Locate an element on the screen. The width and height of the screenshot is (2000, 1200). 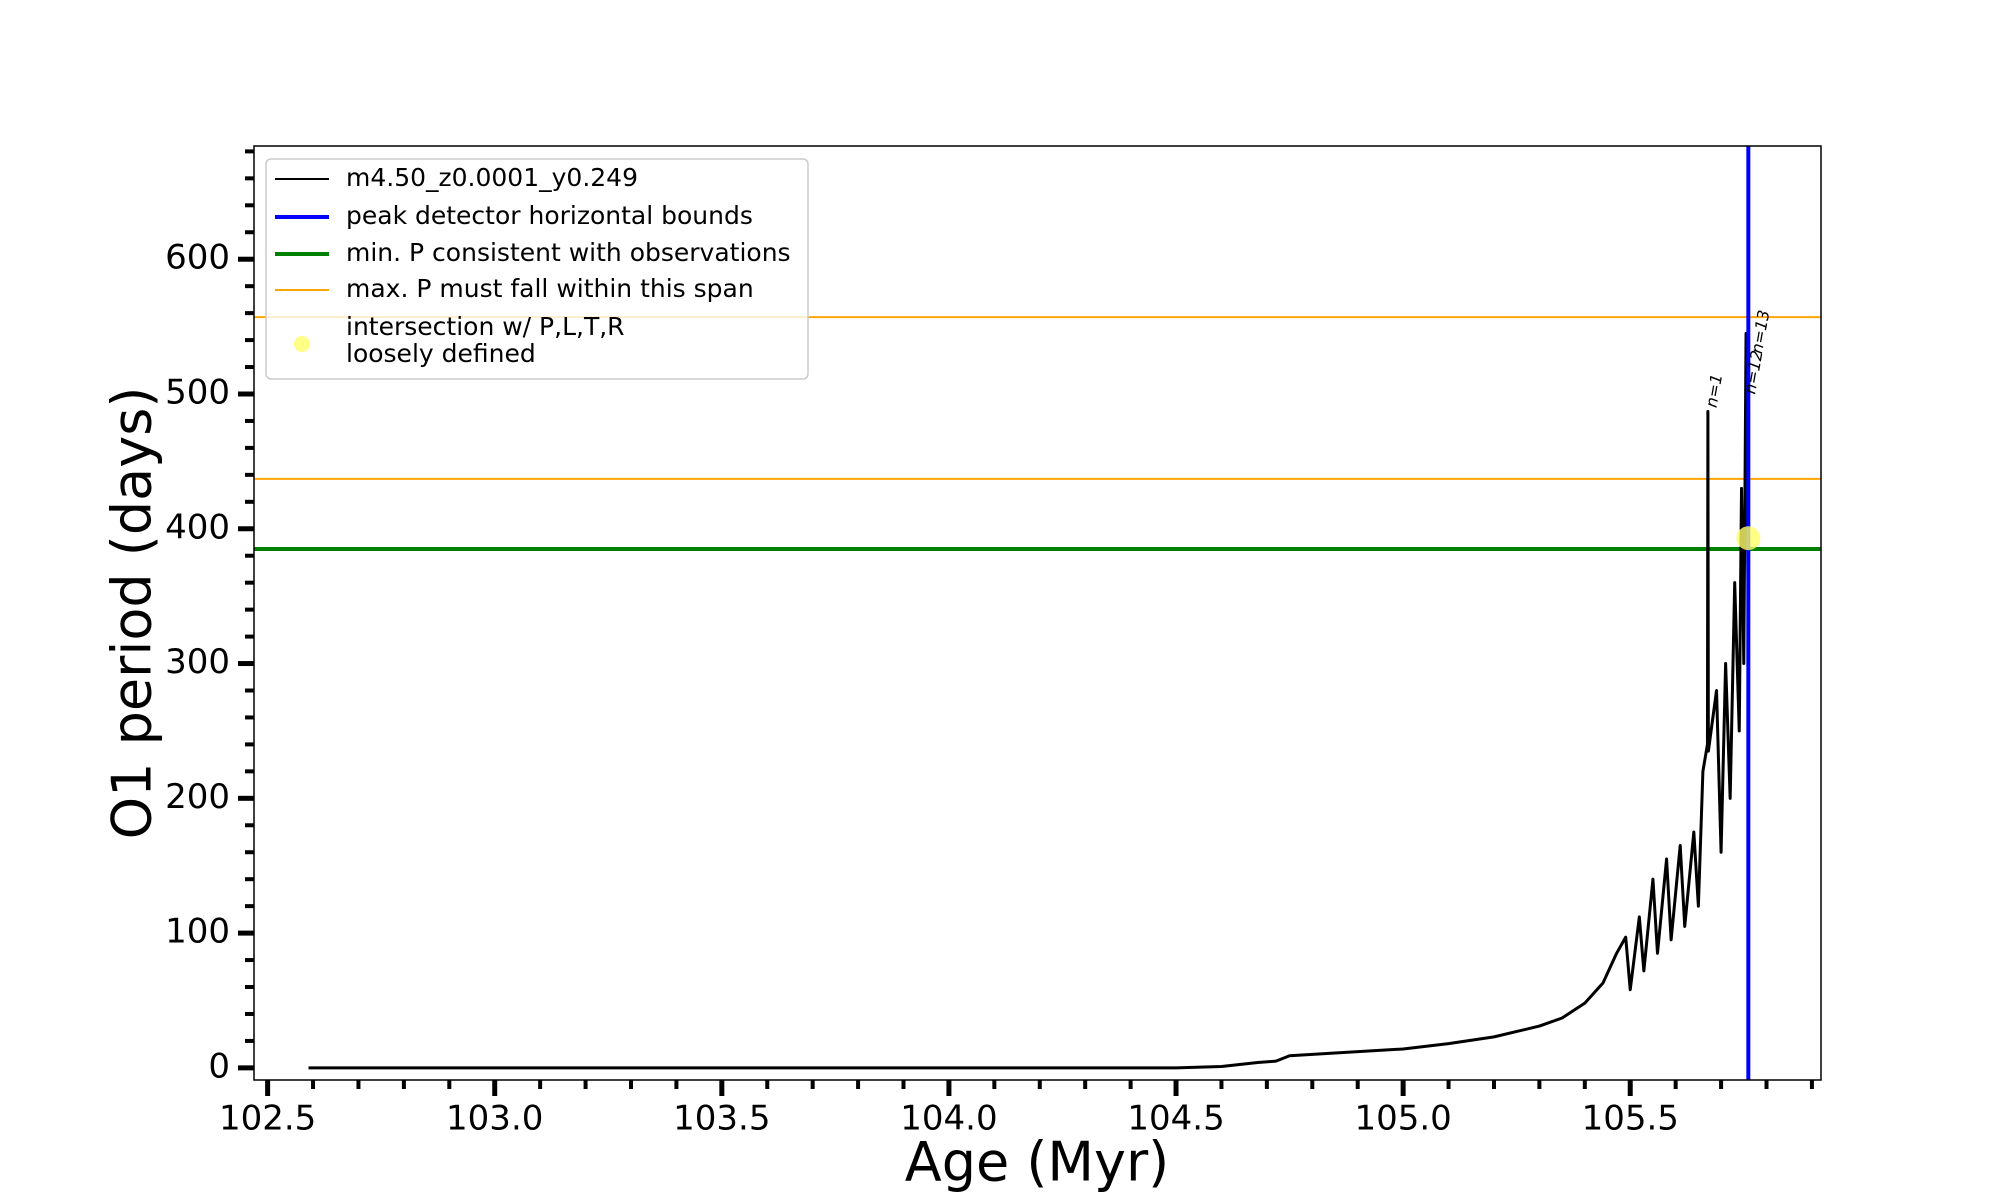
x-axis-label: Age (Myr) is located at coordinates (1037, 1162).